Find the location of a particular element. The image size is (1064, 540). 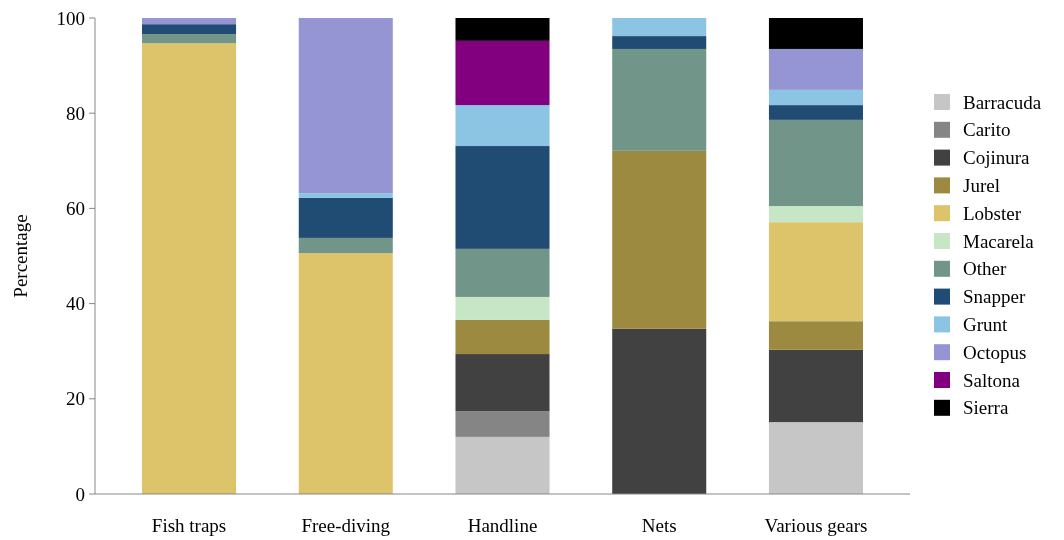

y-tick-label: 80 is located at coordinates (75, 113).